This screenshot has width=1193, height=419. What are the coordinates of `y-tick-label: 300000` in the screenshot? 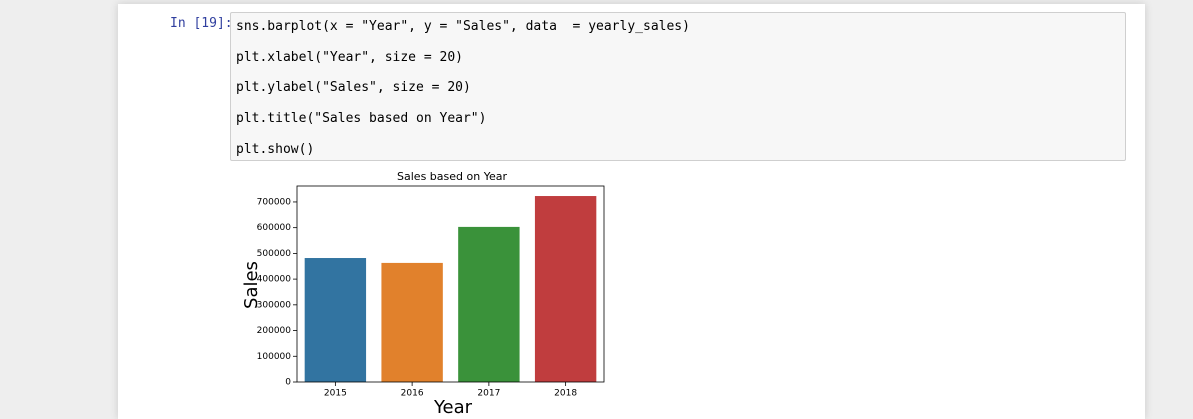 It's located at (274, 305).